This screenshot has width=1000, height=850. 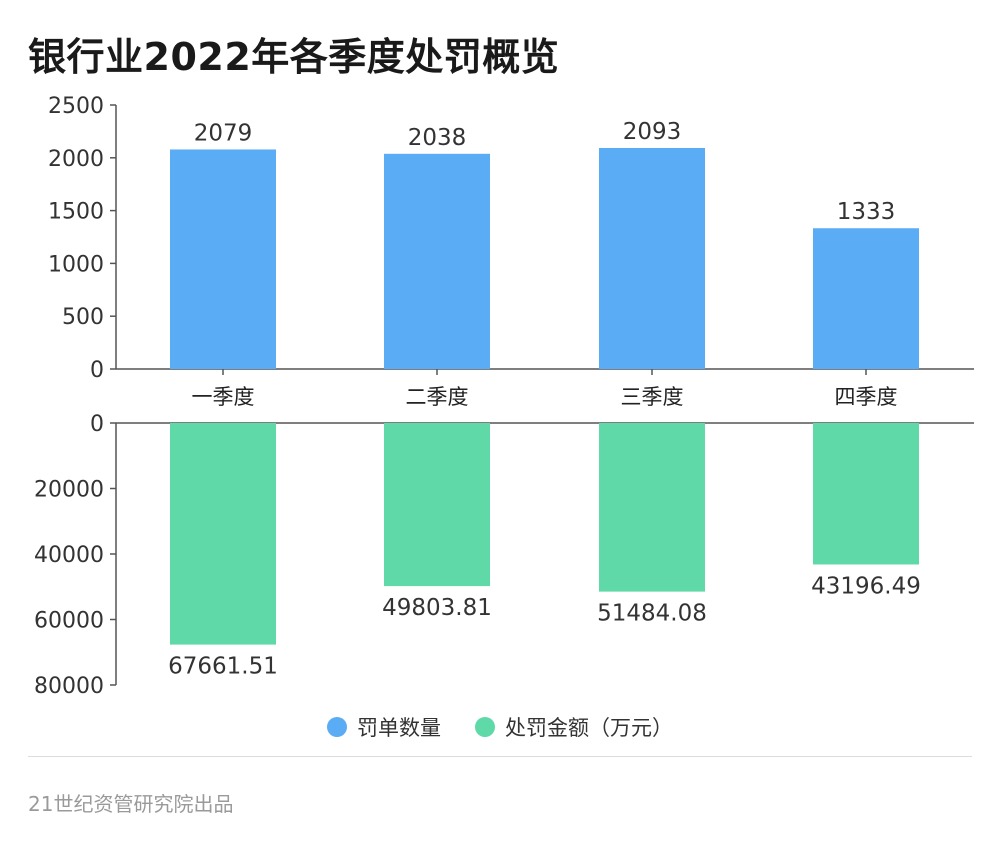 I want to click on lower-y-tick-label: 40000, so click(x=69, y=555).